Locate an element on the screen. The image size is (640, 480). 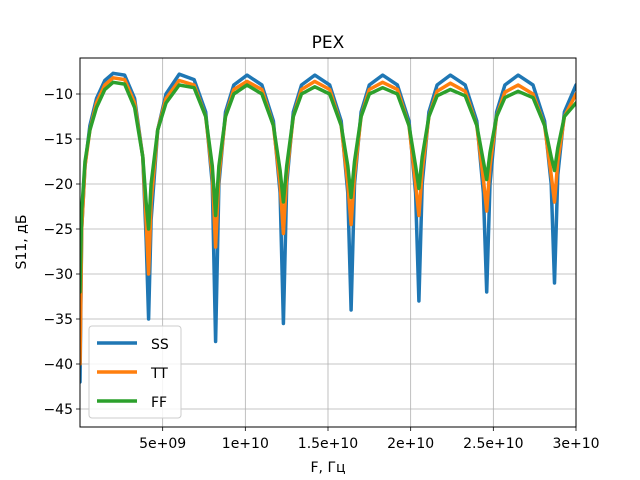
x-tick-label: 5e+09 is located at coordinates (162, 444).